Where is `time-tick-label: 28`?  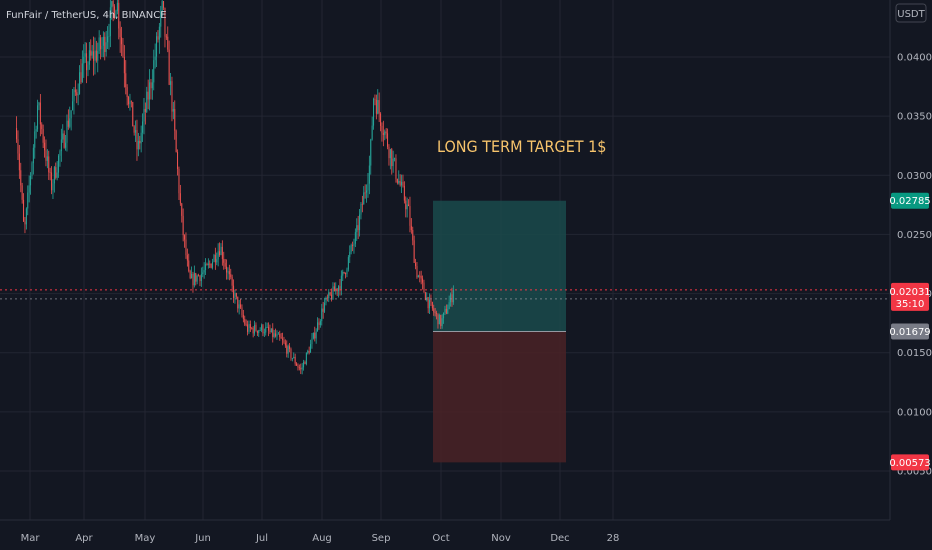
time-tick-label: 28 is located at coordinates (613, 538).